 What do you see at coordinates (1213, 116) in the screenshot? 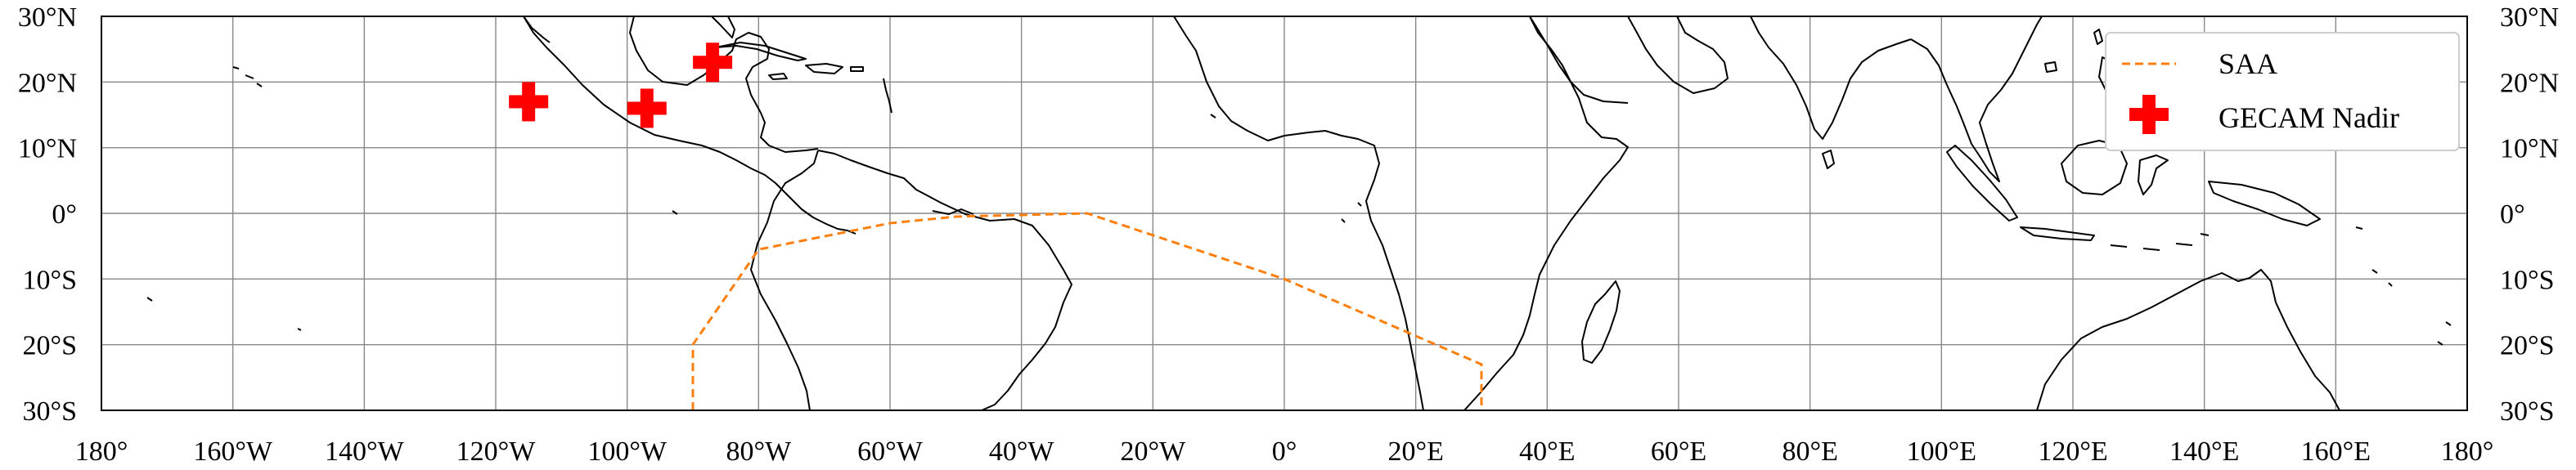
I see `coastline-cape-verde` at bounding box center [1213, 116].